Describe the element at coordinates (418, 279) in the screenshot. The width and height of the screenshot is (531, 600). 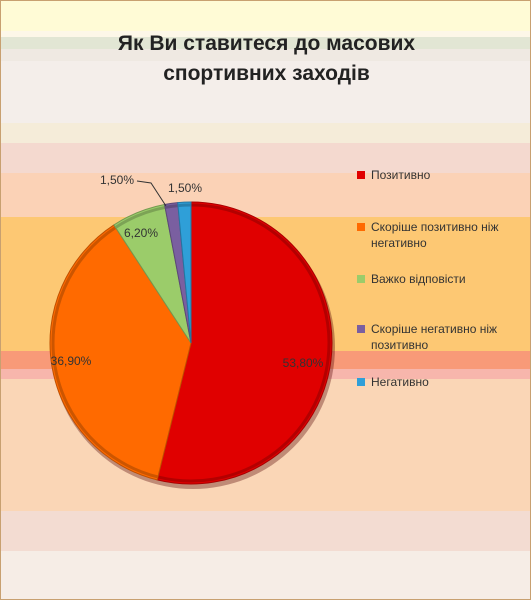
I see `legend-label: Важко відповісти` at that location.